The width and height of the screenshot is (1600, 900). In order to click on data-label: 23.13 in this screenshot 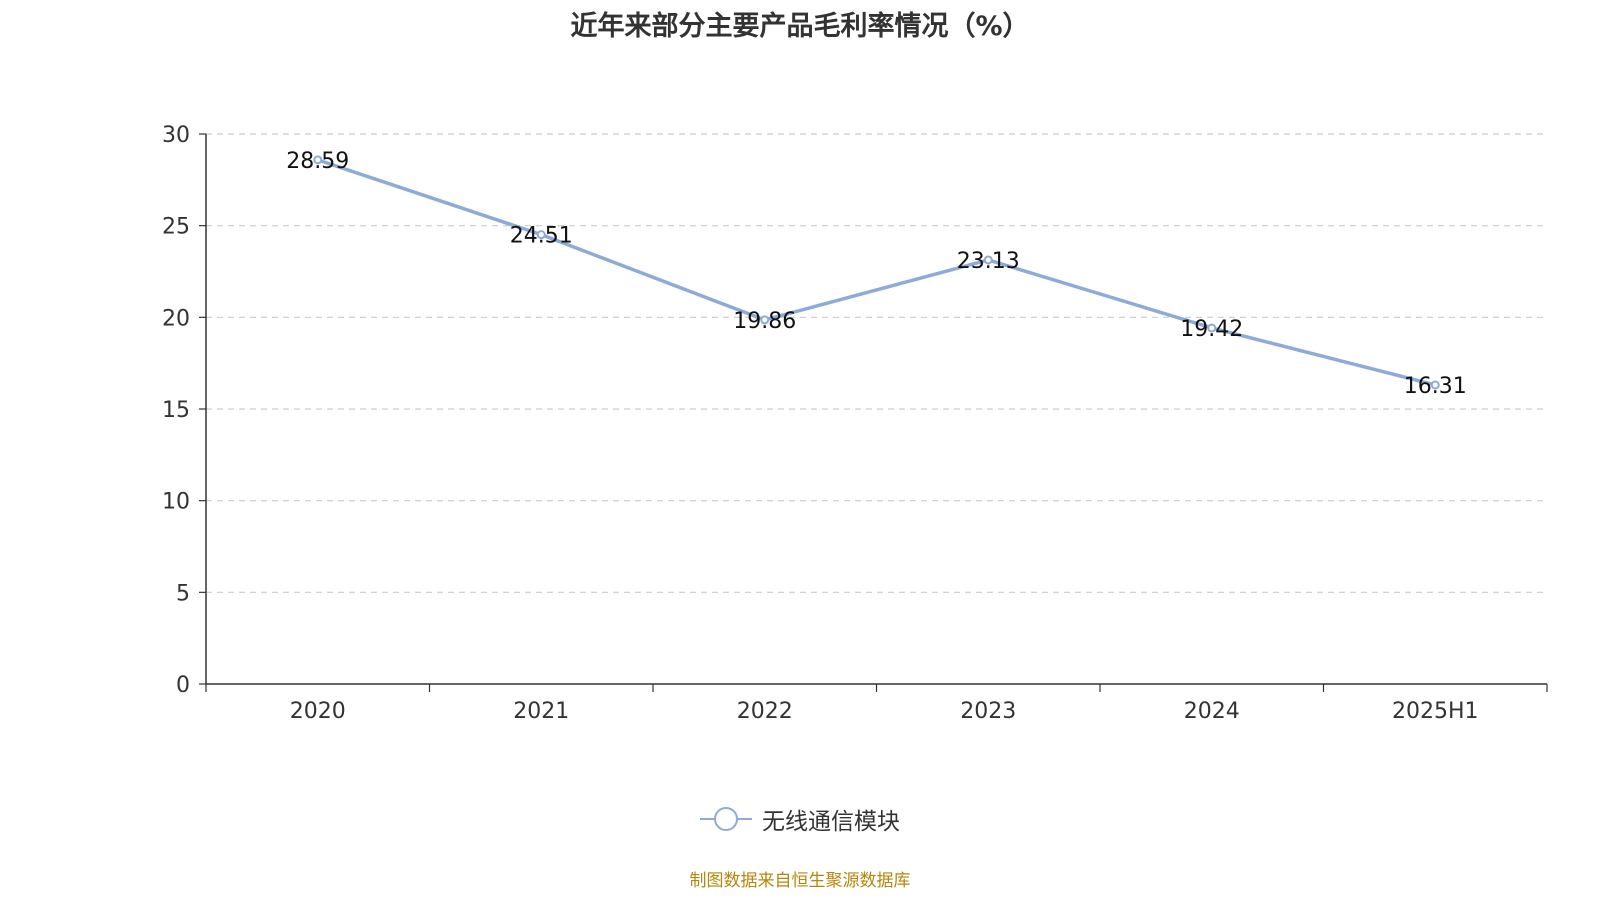, I will do `click(988, 261)`.